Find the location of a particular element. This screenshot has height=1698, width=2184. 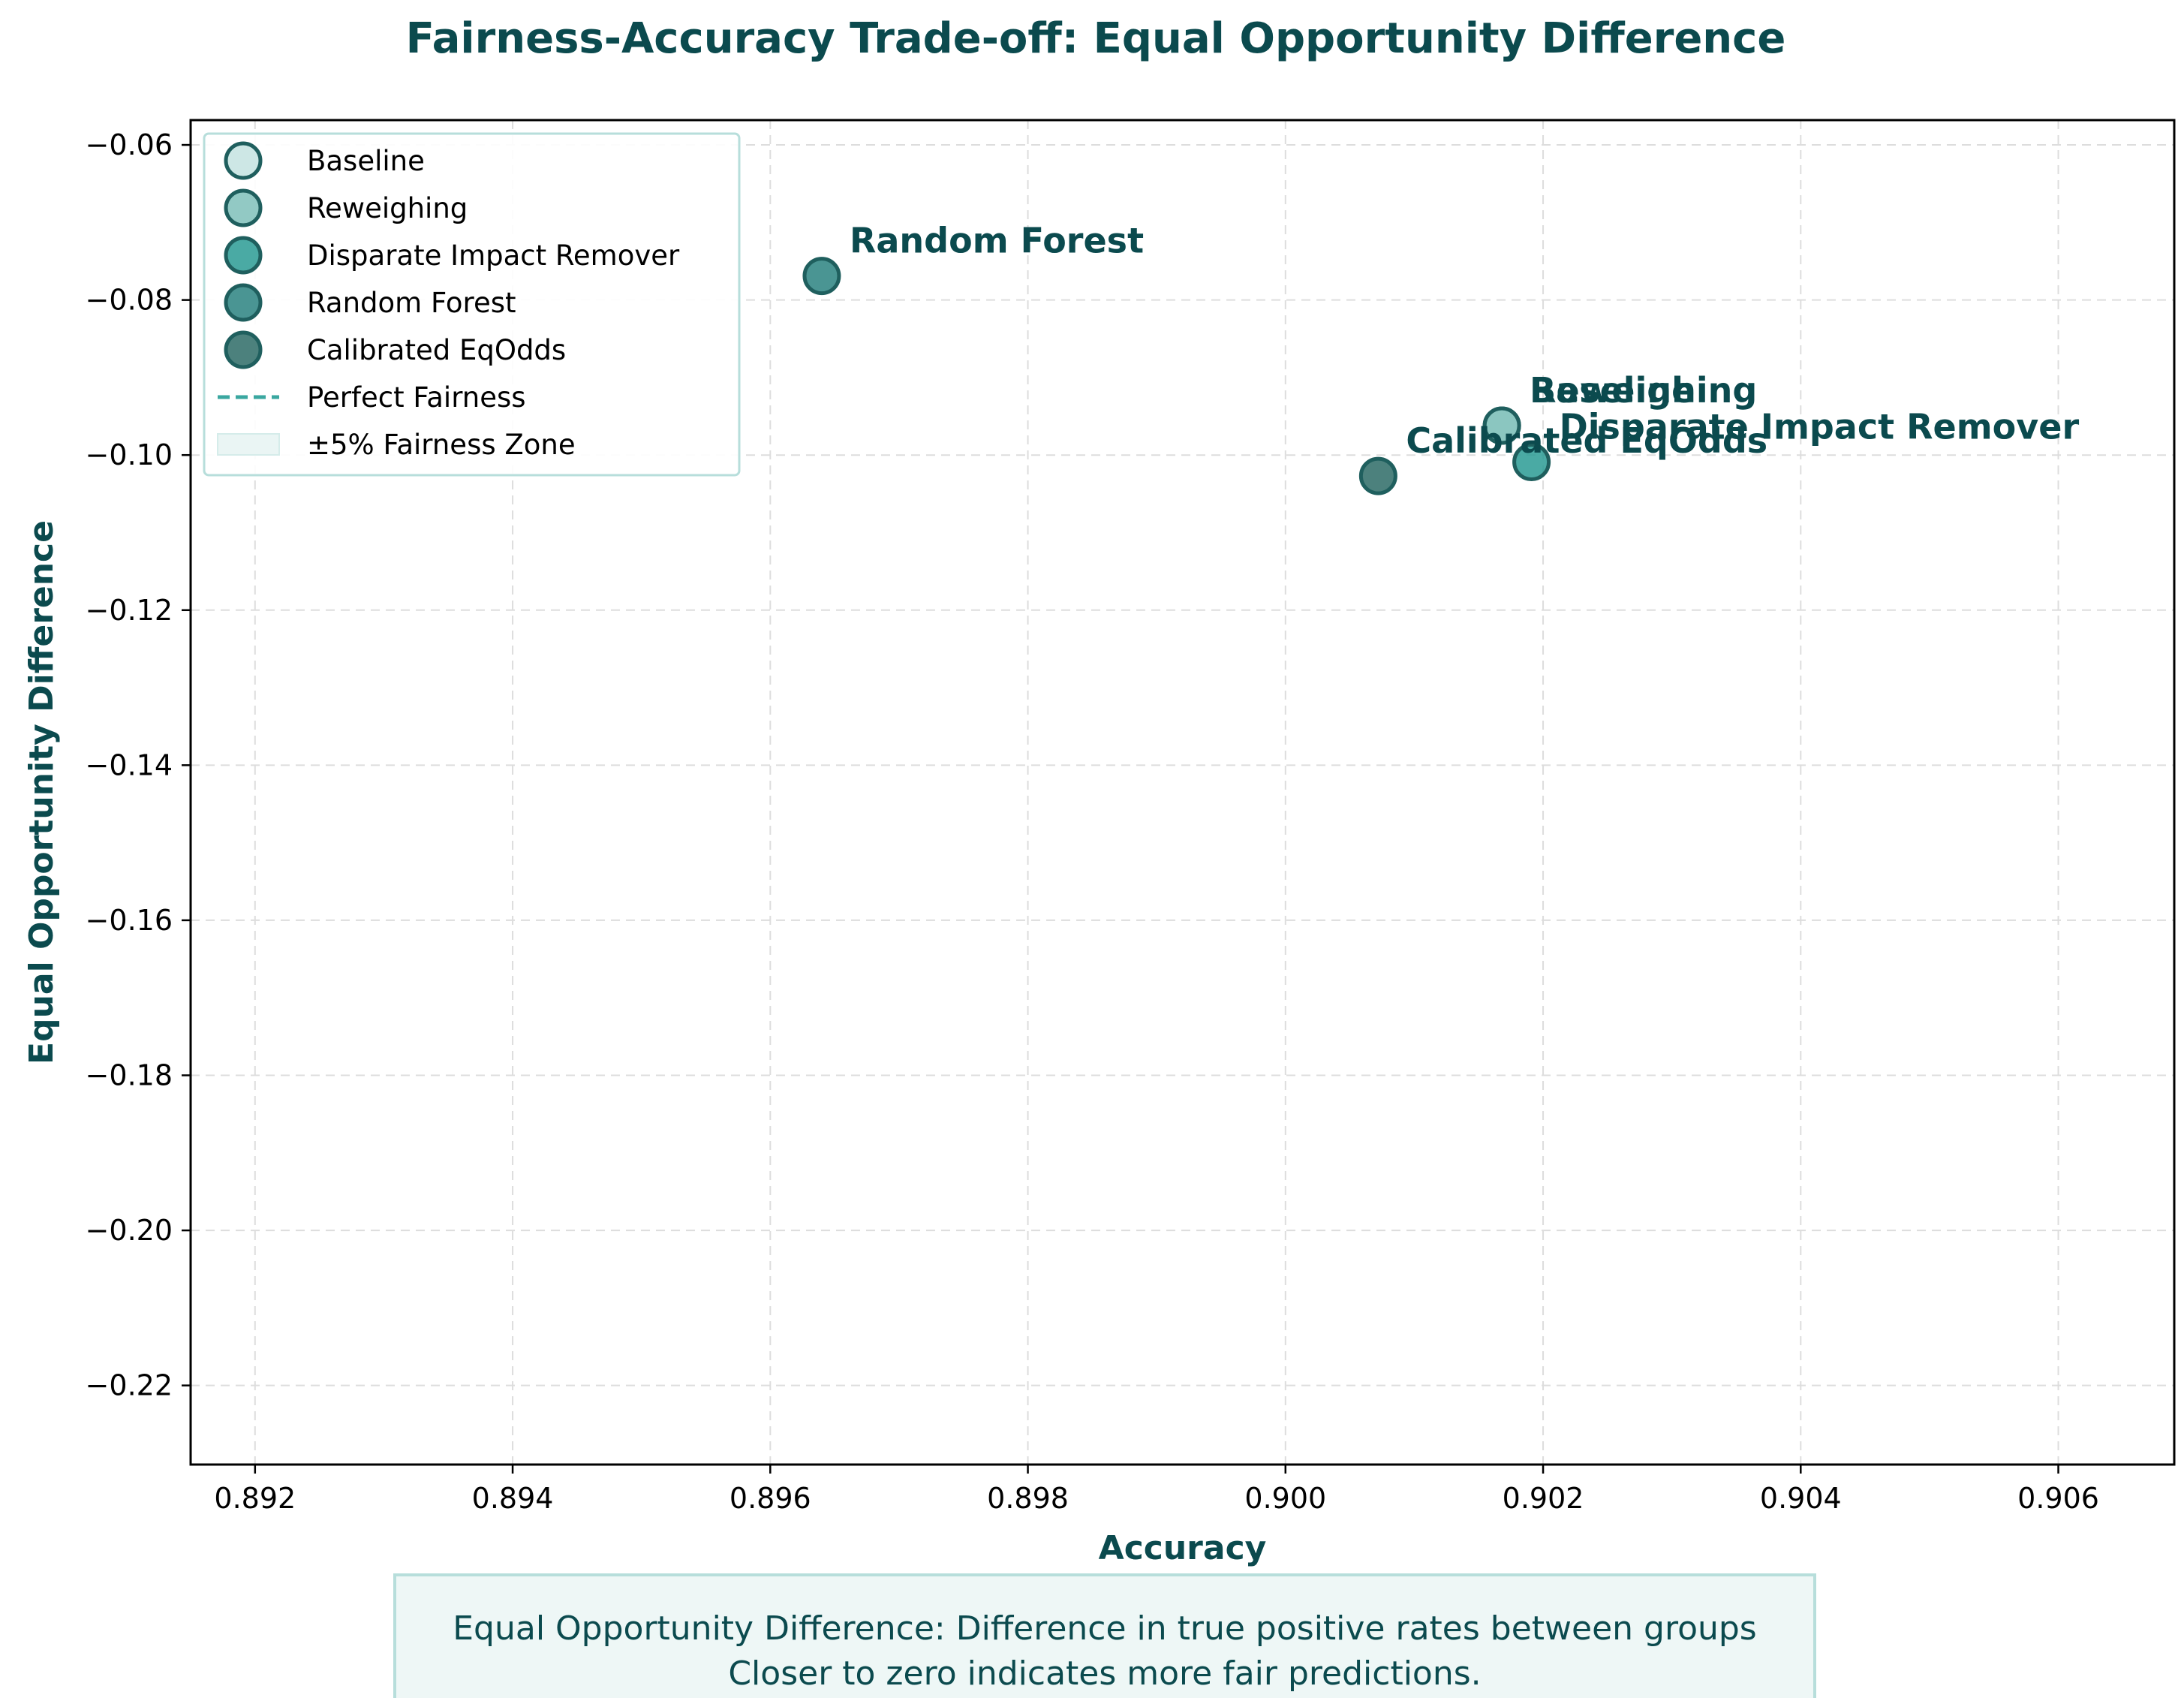

y-tick-label: −0.08 is located at coordinates (129, 300).